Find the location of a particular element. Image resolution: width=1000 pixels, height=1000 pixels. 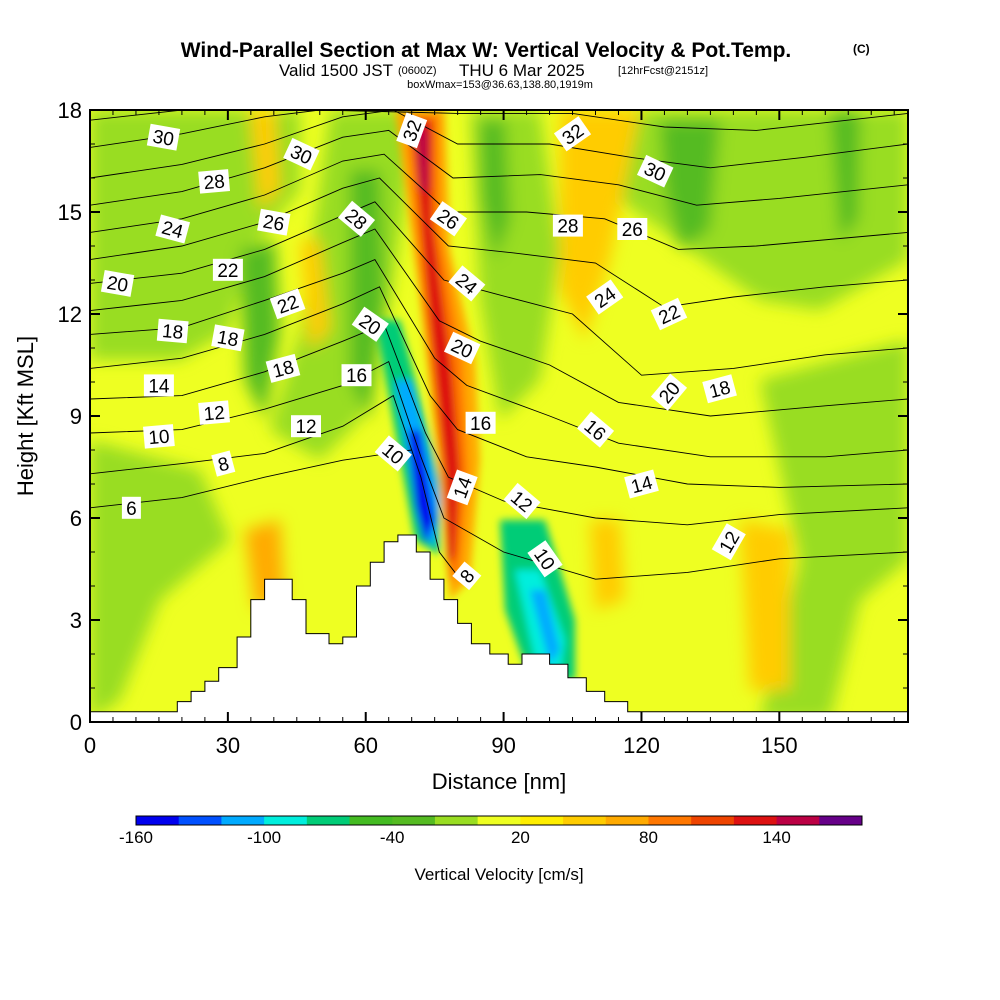

contour-label: 28 is located at coordinates (567, 226).